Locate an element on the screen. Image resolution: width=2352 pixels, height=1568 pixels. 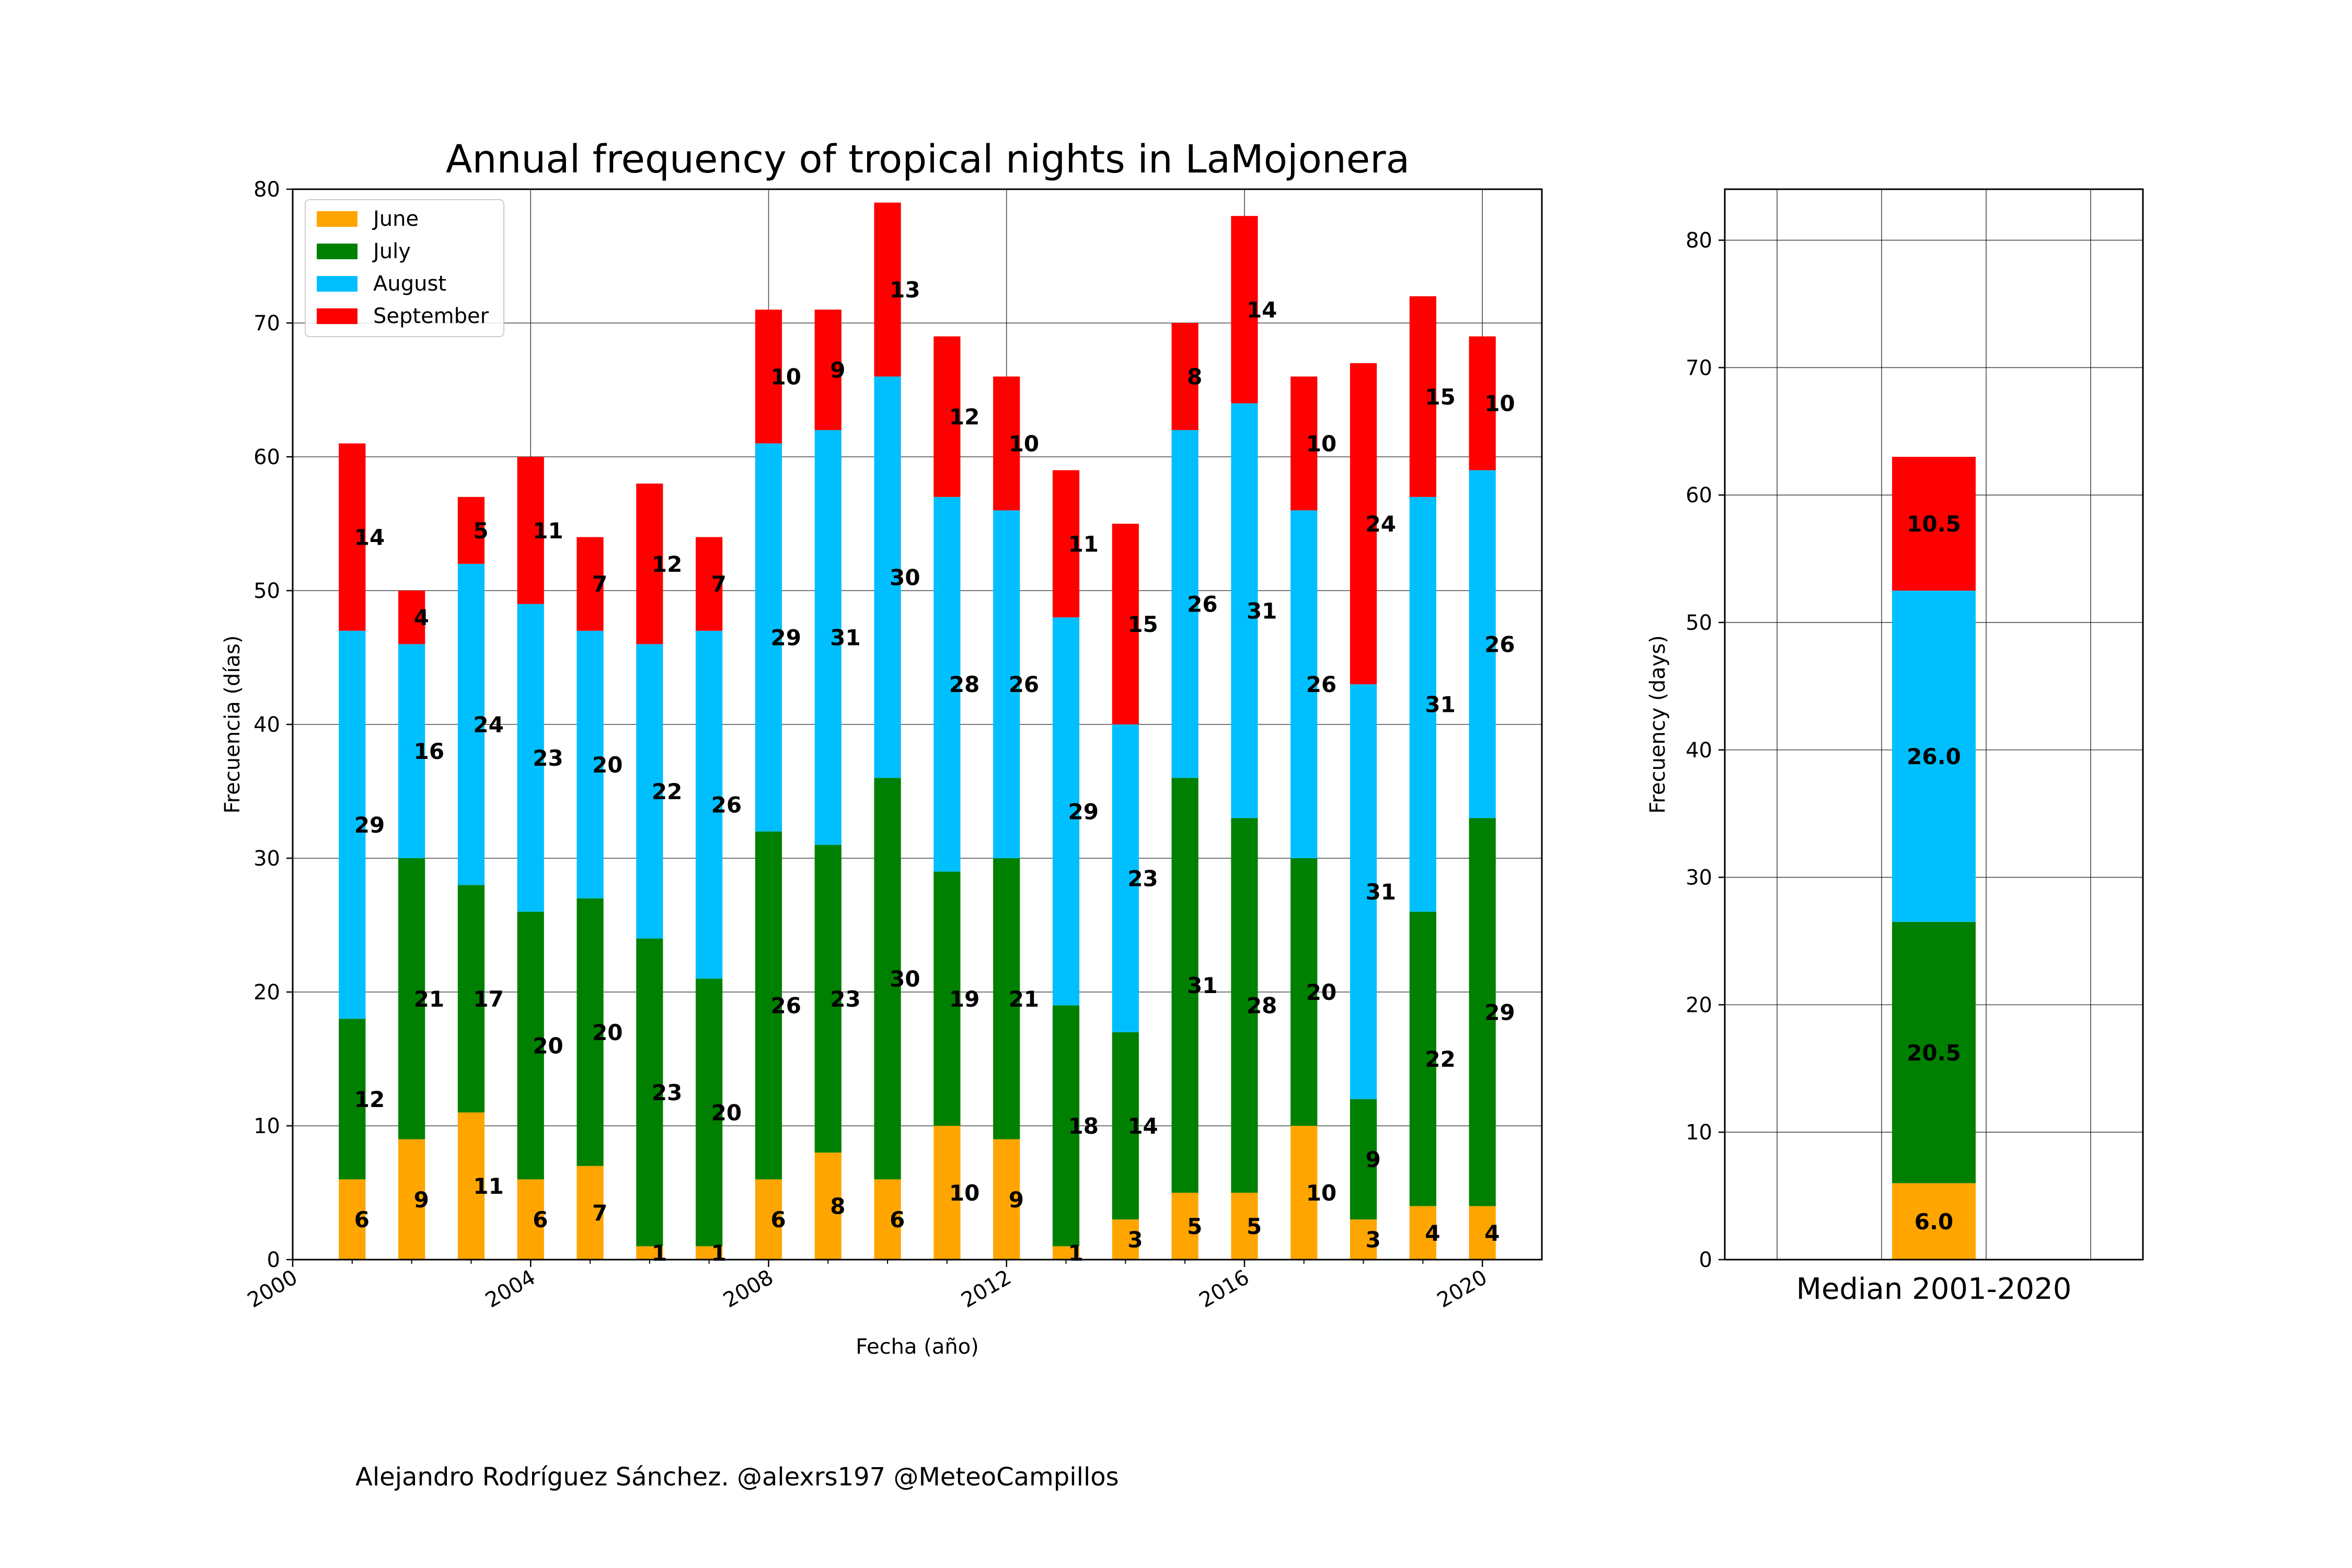
bar-june-2001 is located at coordinates (352, 1219).